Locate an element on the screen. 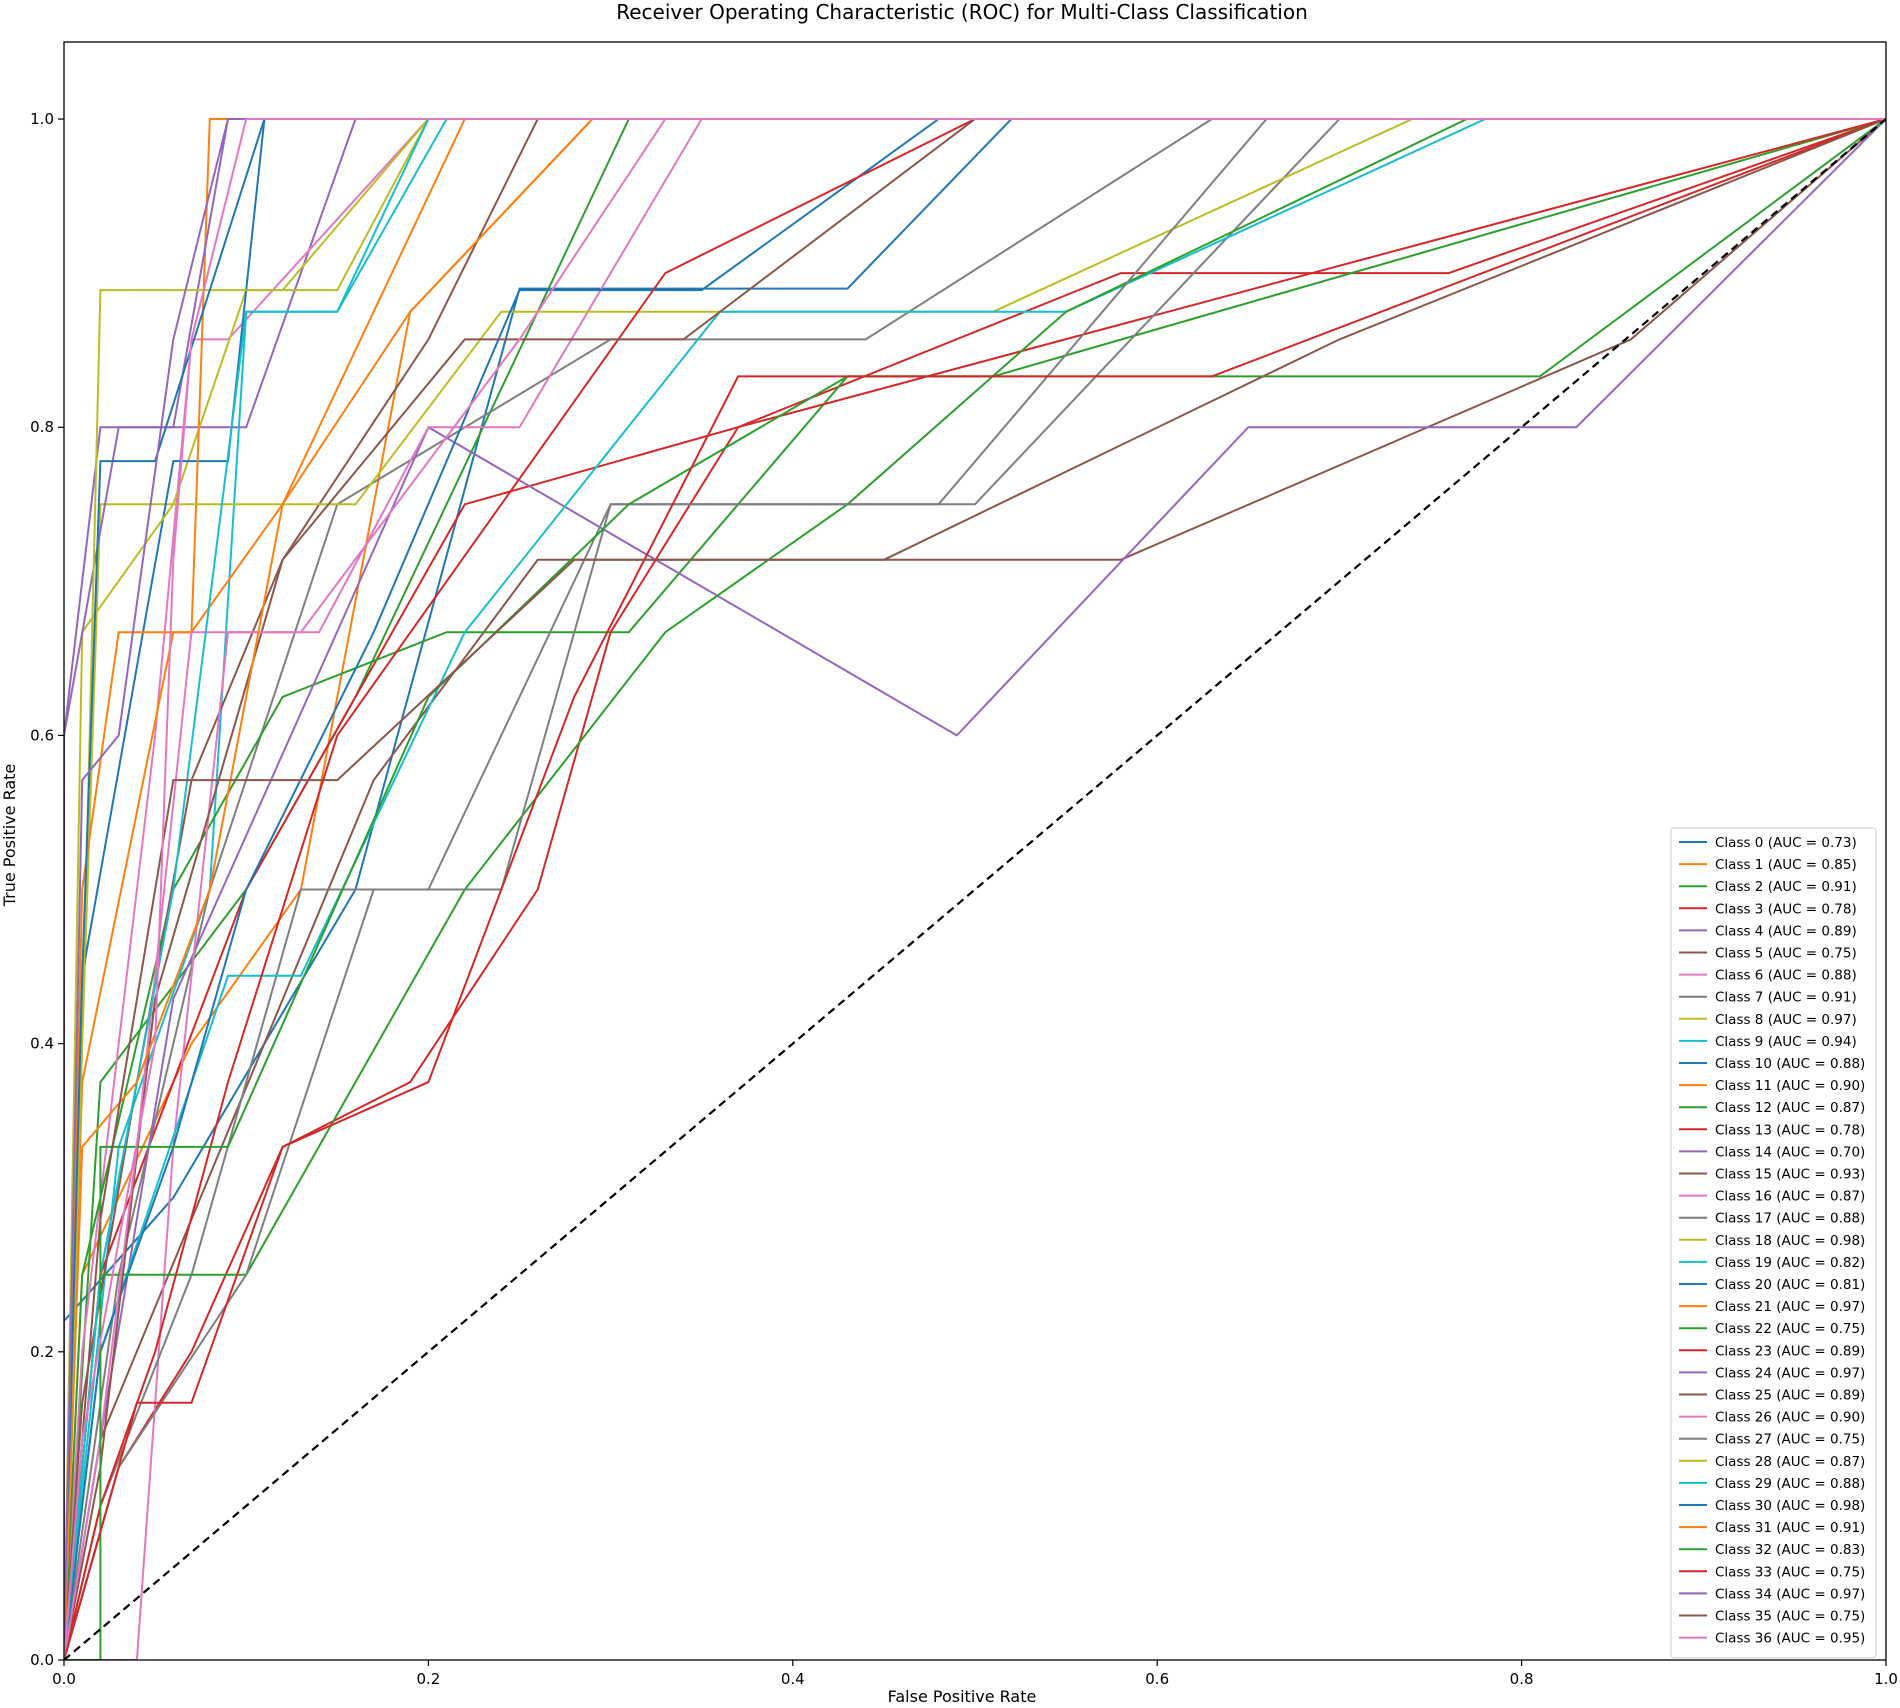 The height and width of the screenshot is (1708, 1900). legend-entry: Class 9 (AUC = 0.94) is located at coordinates (1786, 1042).